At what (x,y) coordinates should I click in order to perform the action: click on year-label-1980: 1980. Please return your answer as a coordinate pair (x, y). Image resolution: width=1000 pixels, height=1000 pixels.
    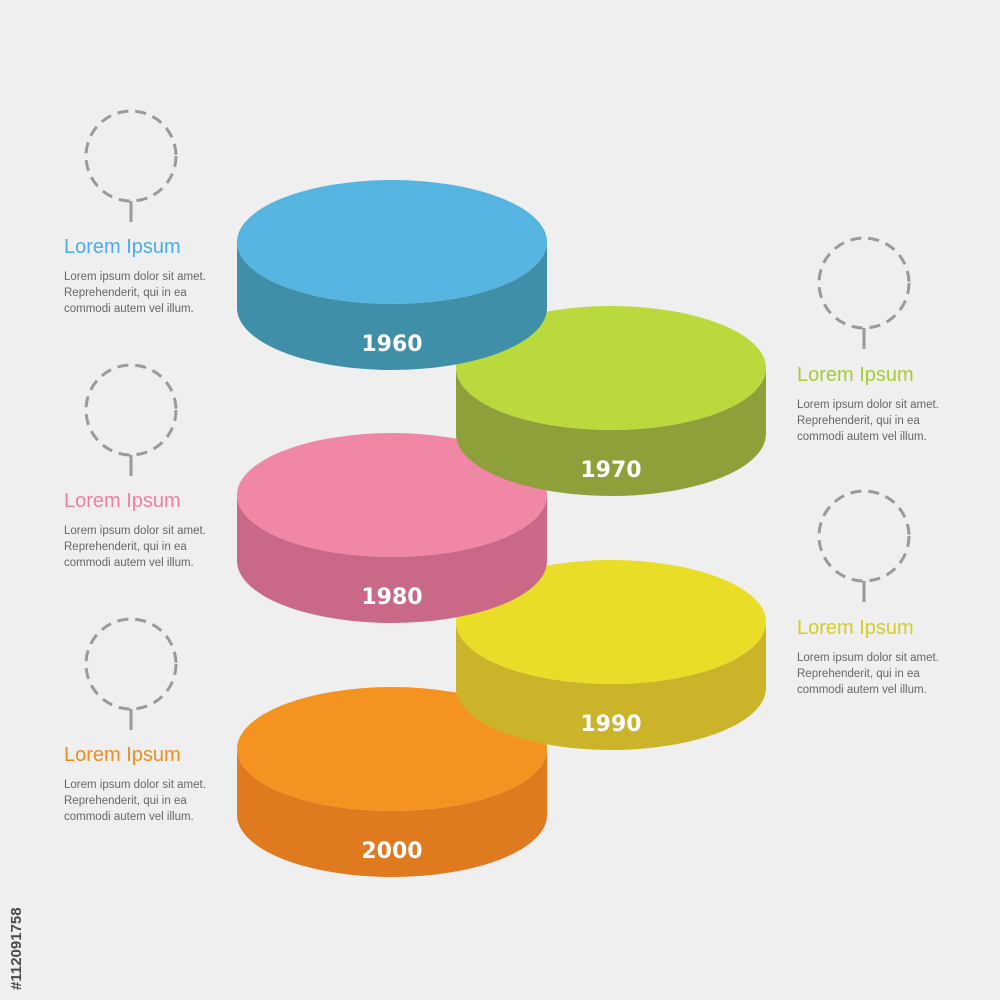
    Looking at the image, I should click on (391, 597).